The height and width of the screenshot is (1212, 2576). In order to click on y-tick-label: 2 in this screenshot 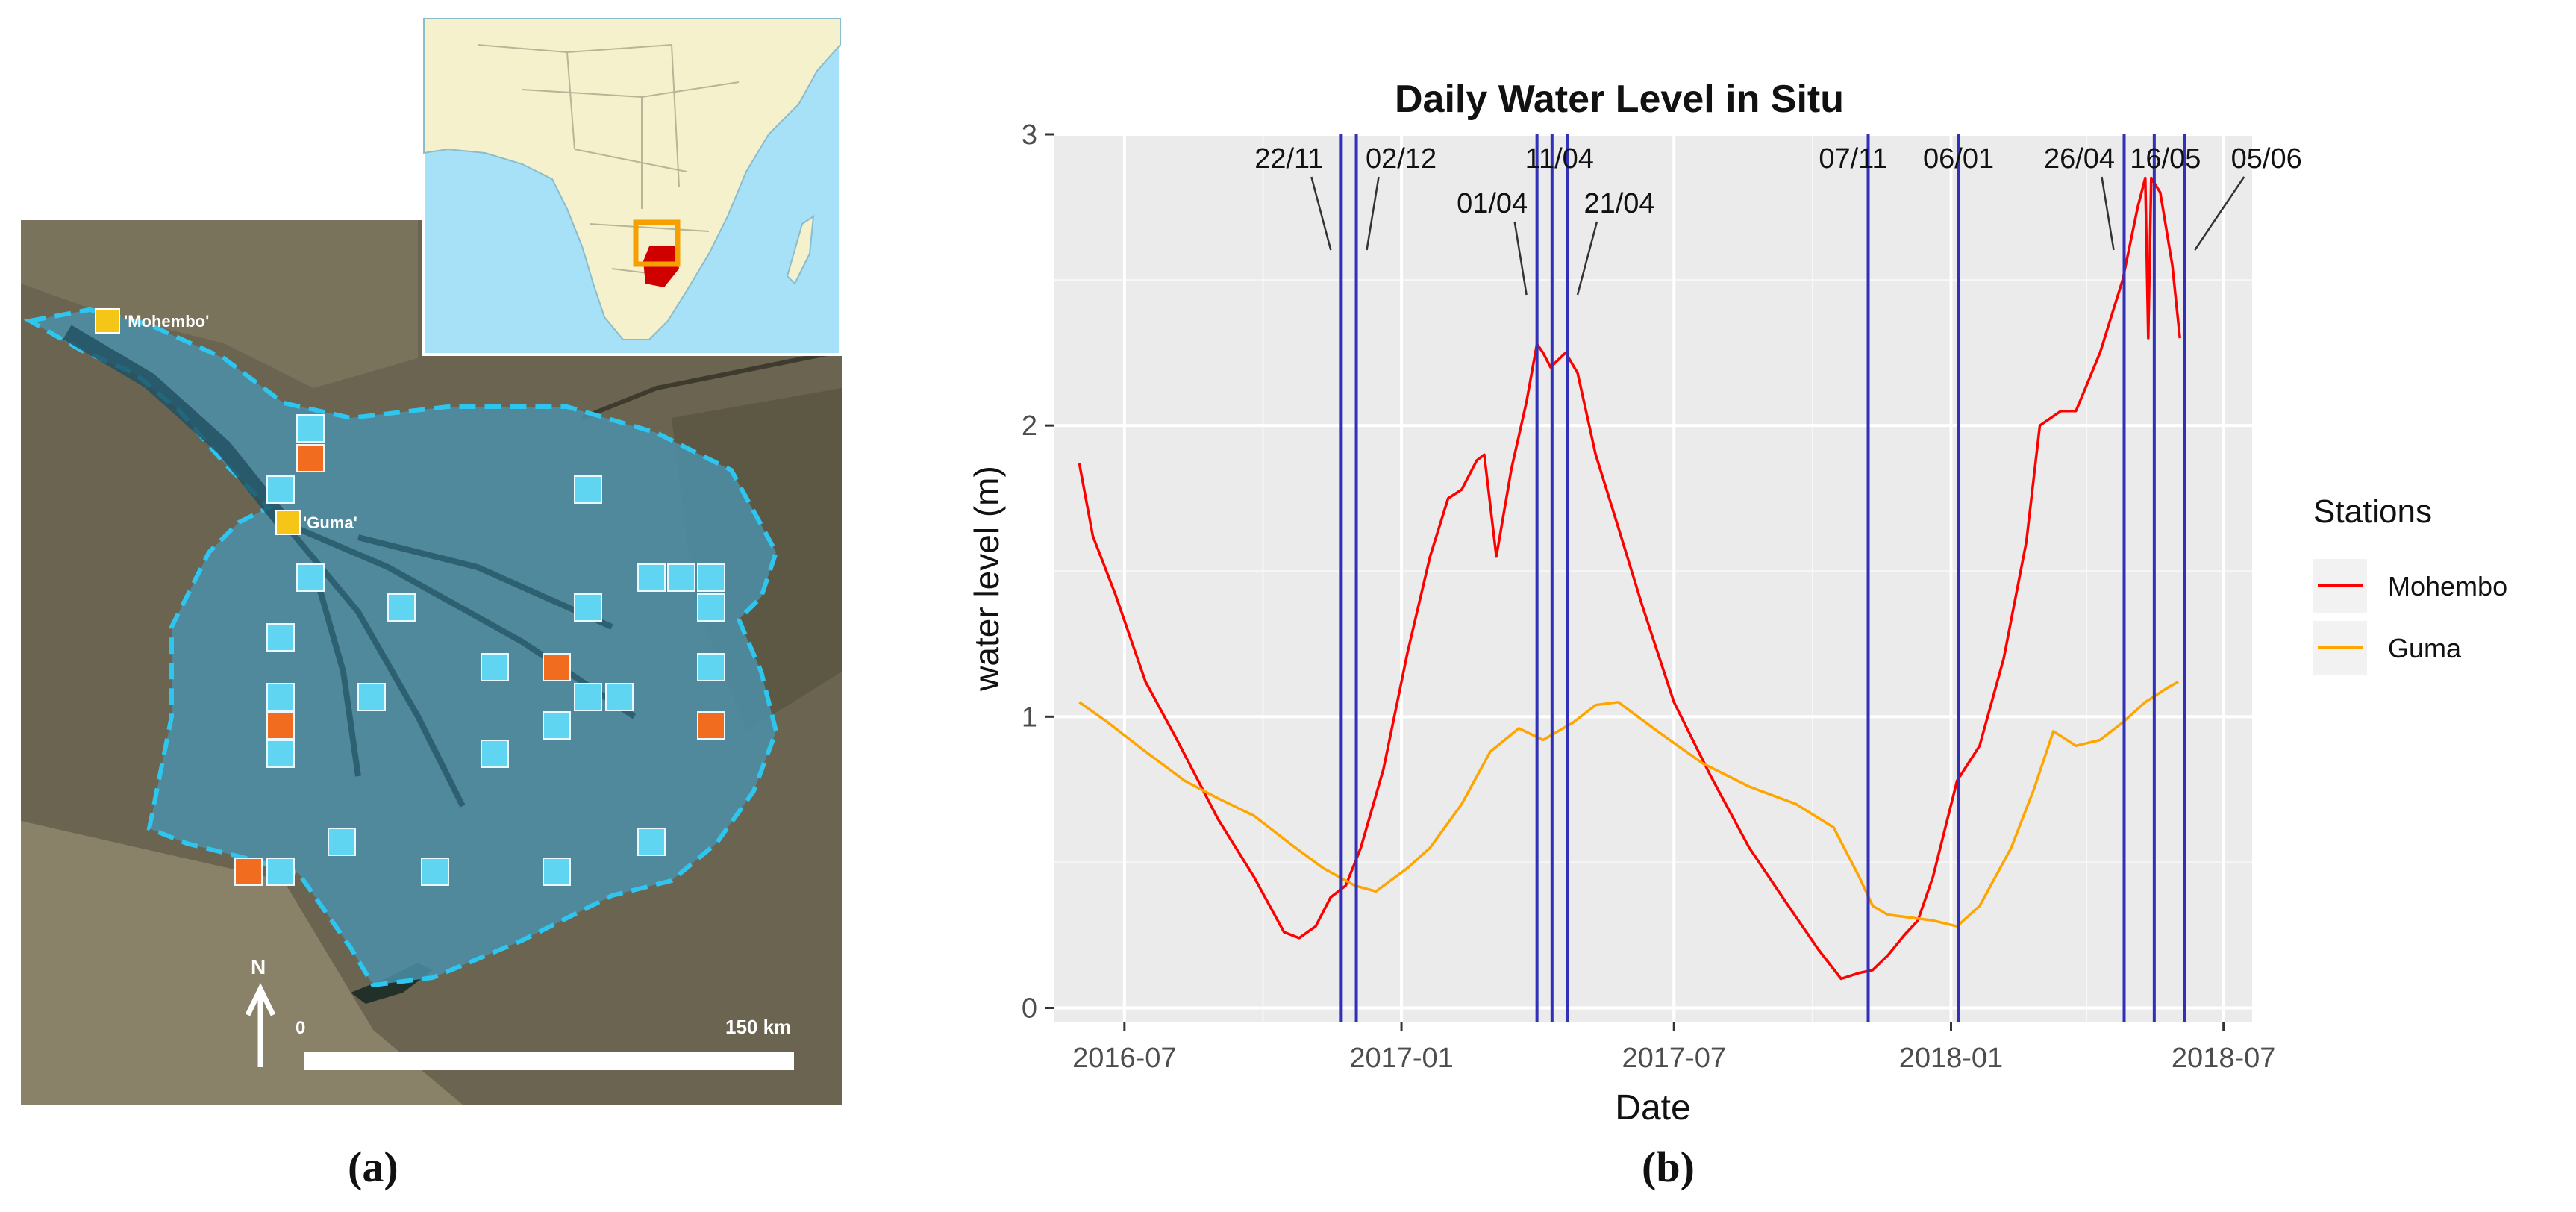, I will do `click(1029, 426)`.